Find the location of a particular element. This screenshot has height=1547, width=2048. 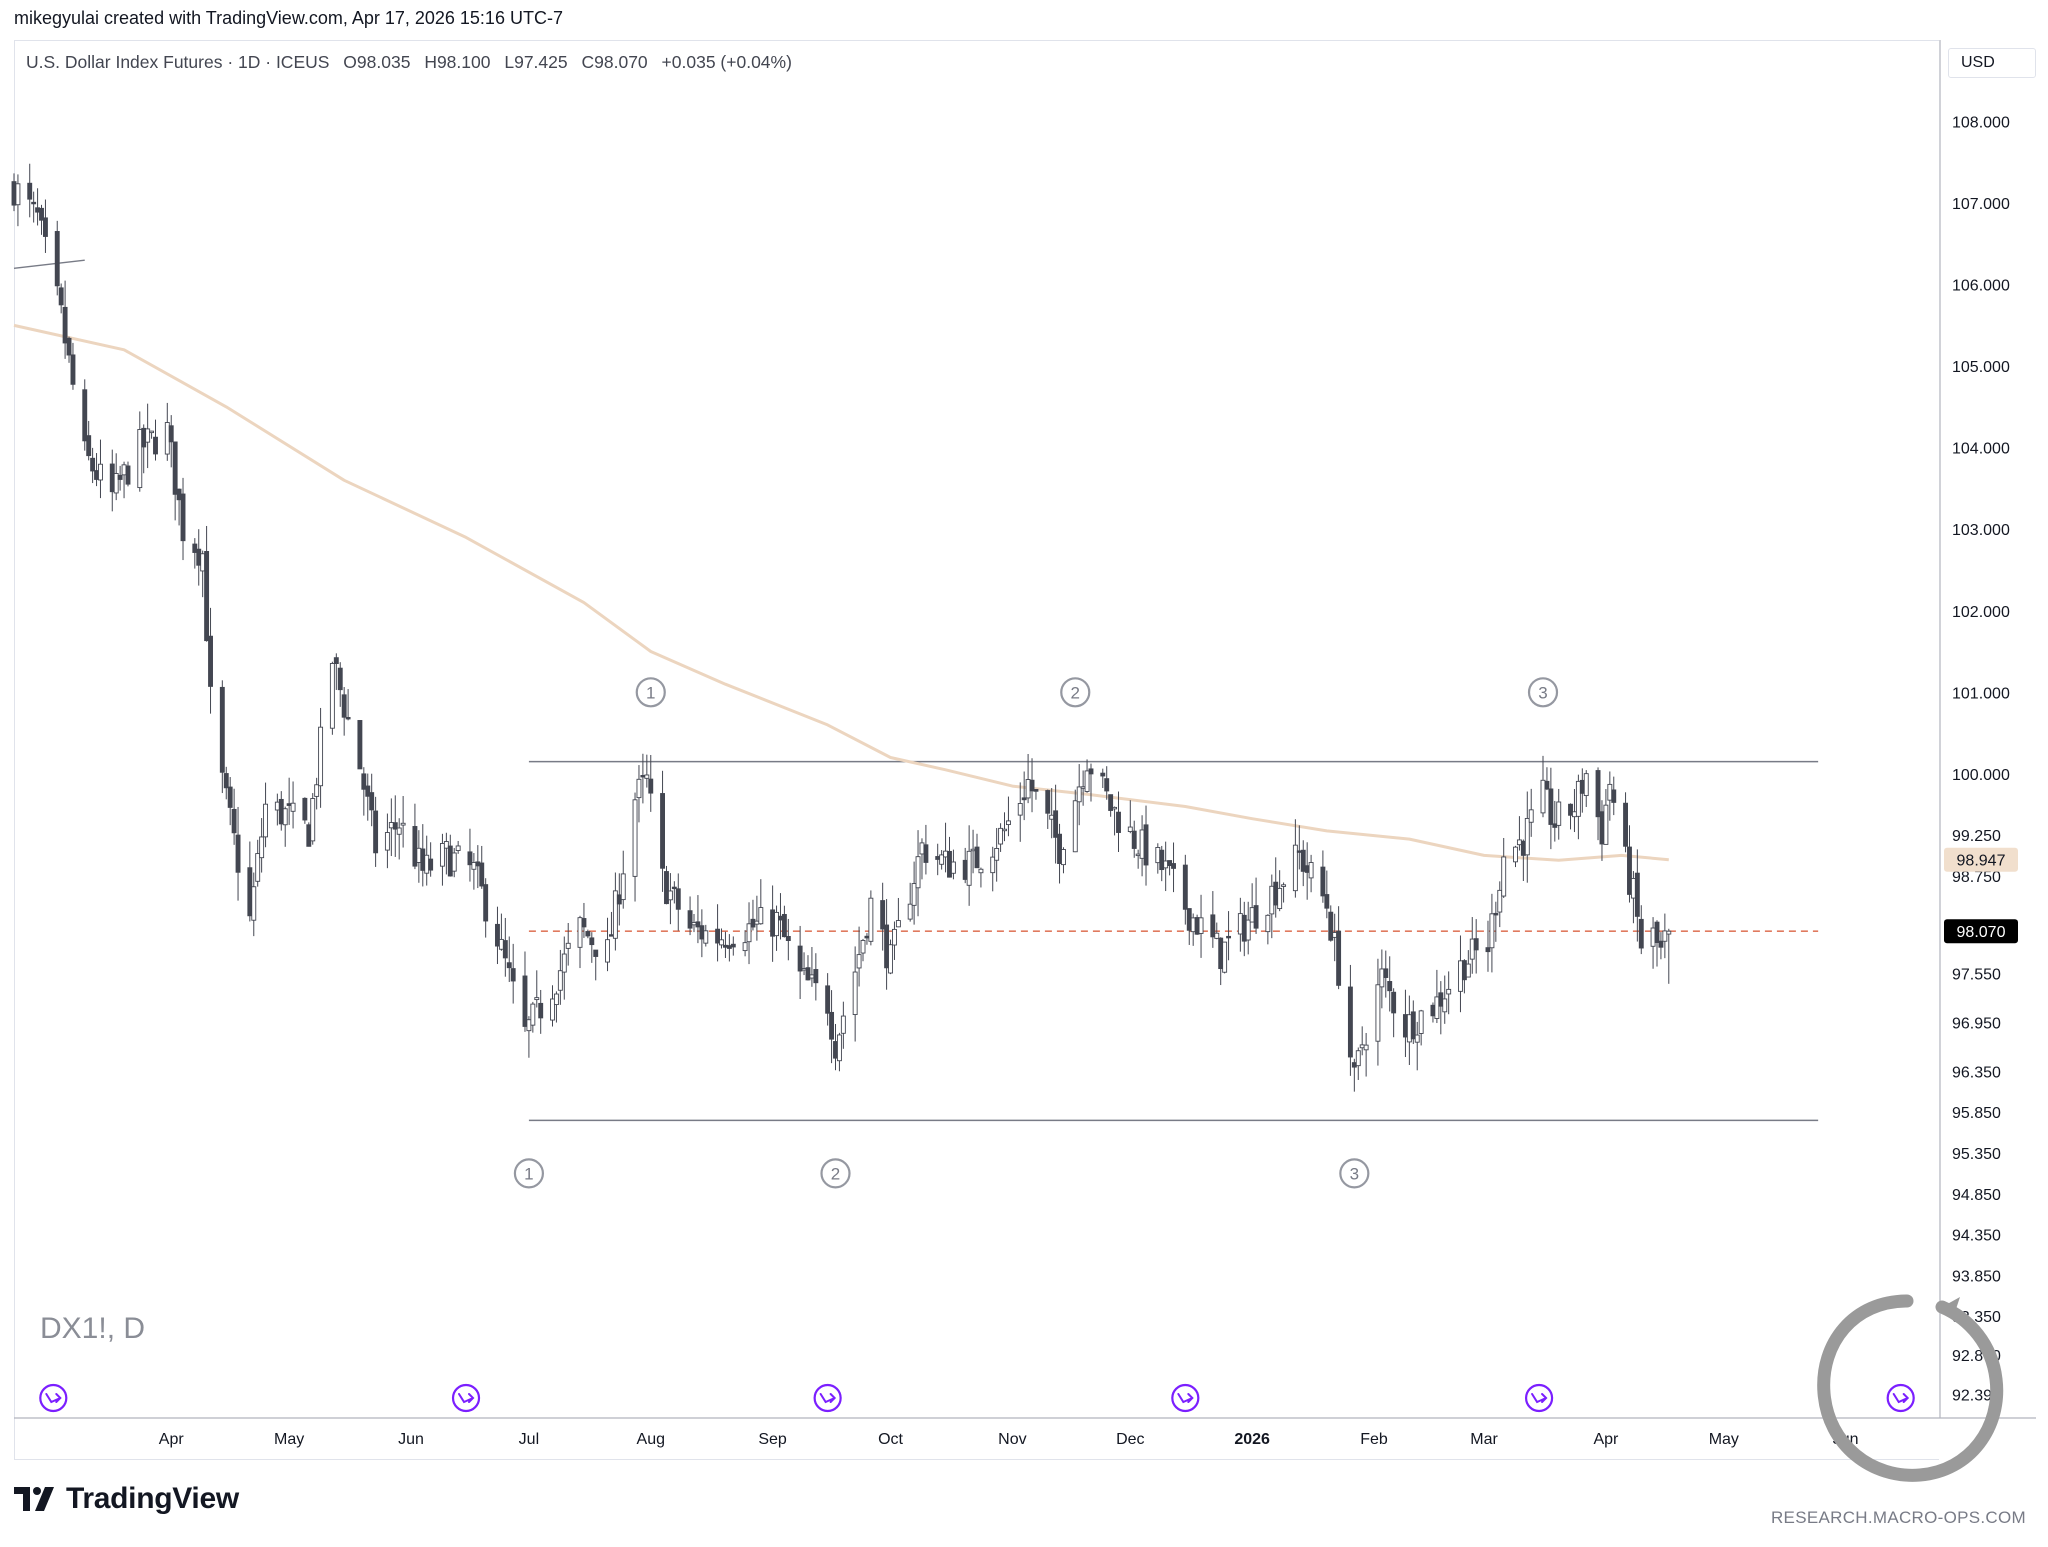

event-icon-circle is located at coordinates (1539, 1398).